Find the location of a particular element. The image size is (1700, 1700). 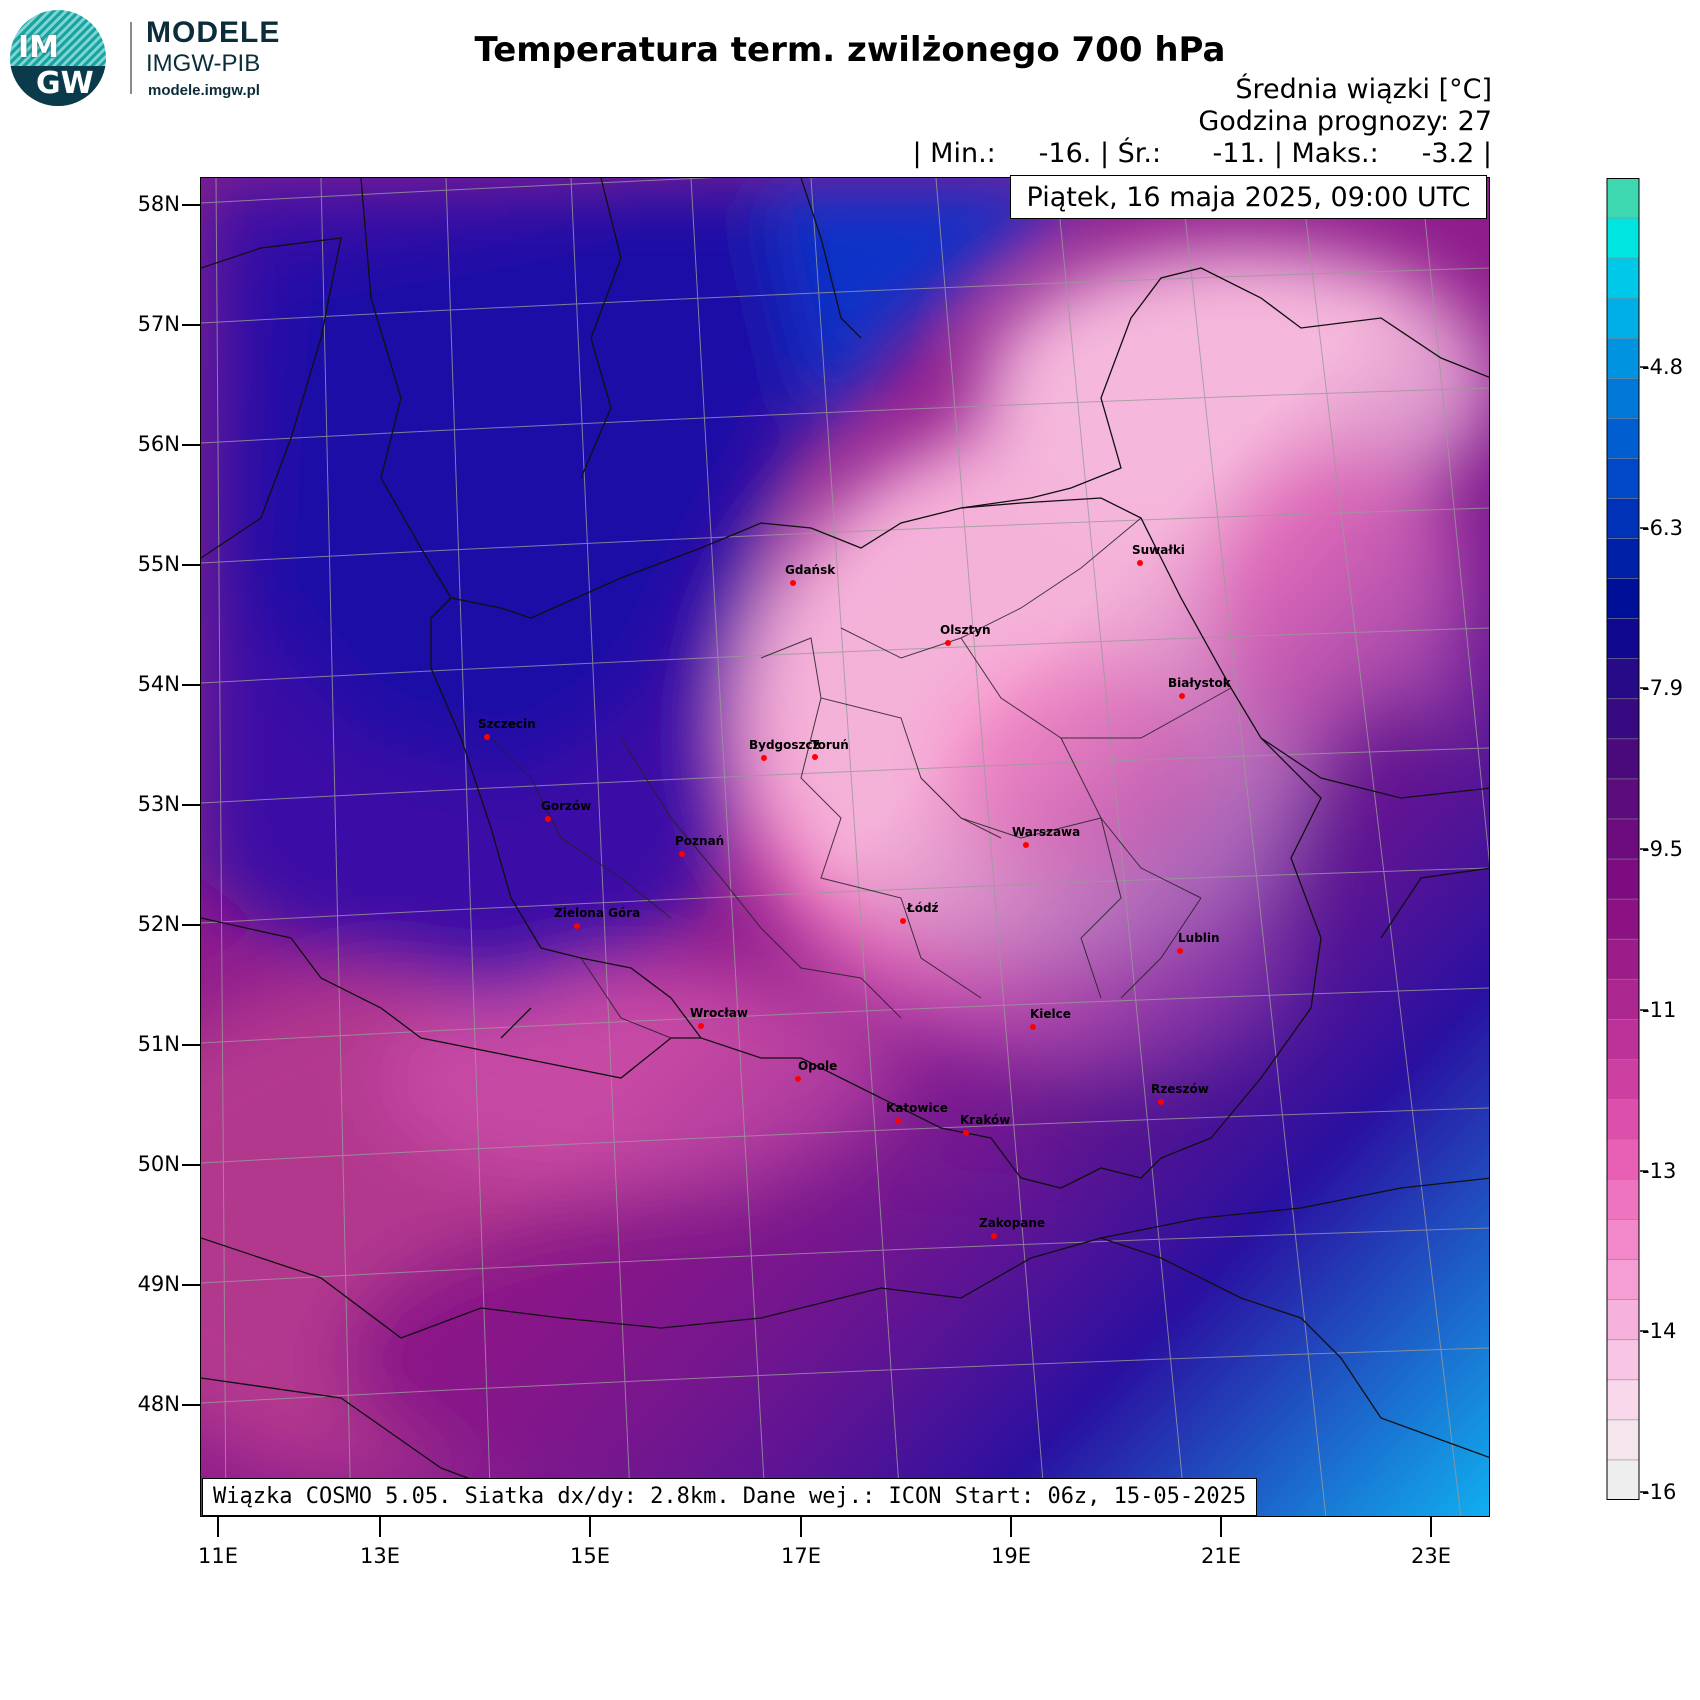

city-szczecin: Szczecin is located at coordinates (507, 728).